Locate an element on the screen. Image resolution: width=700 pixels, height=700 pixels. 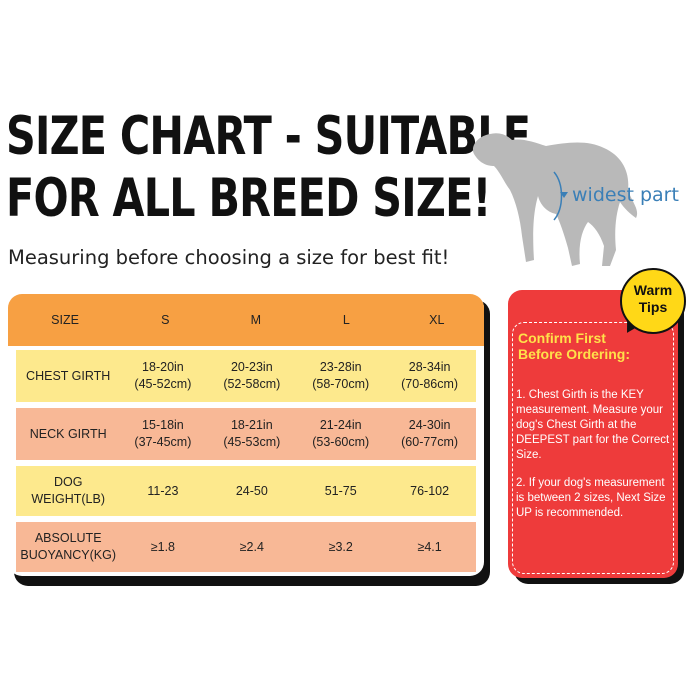
row-label: ABSOLUTE BUOYANCY(KG) is located at coordinates (68, 546).